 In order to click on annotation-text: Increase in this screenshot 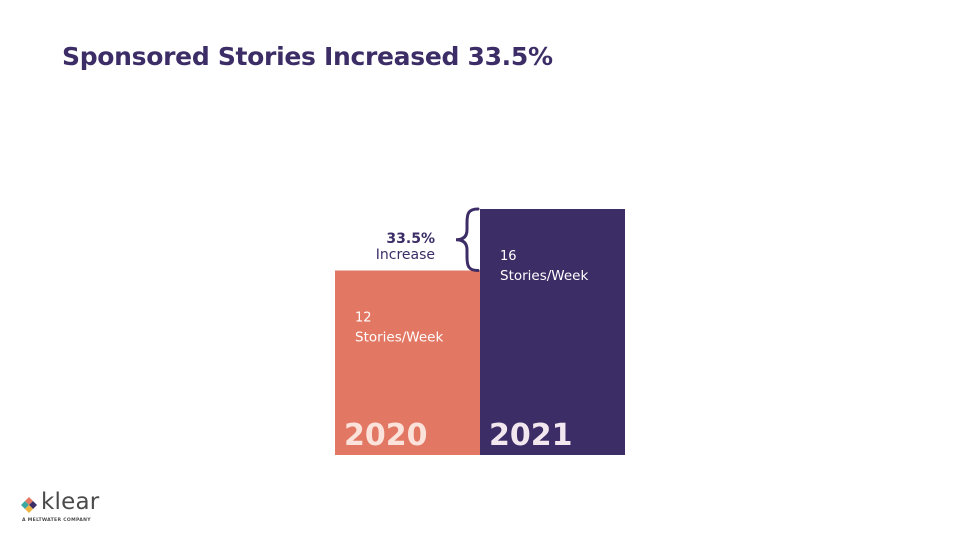, I will do `click(405, 255)`.